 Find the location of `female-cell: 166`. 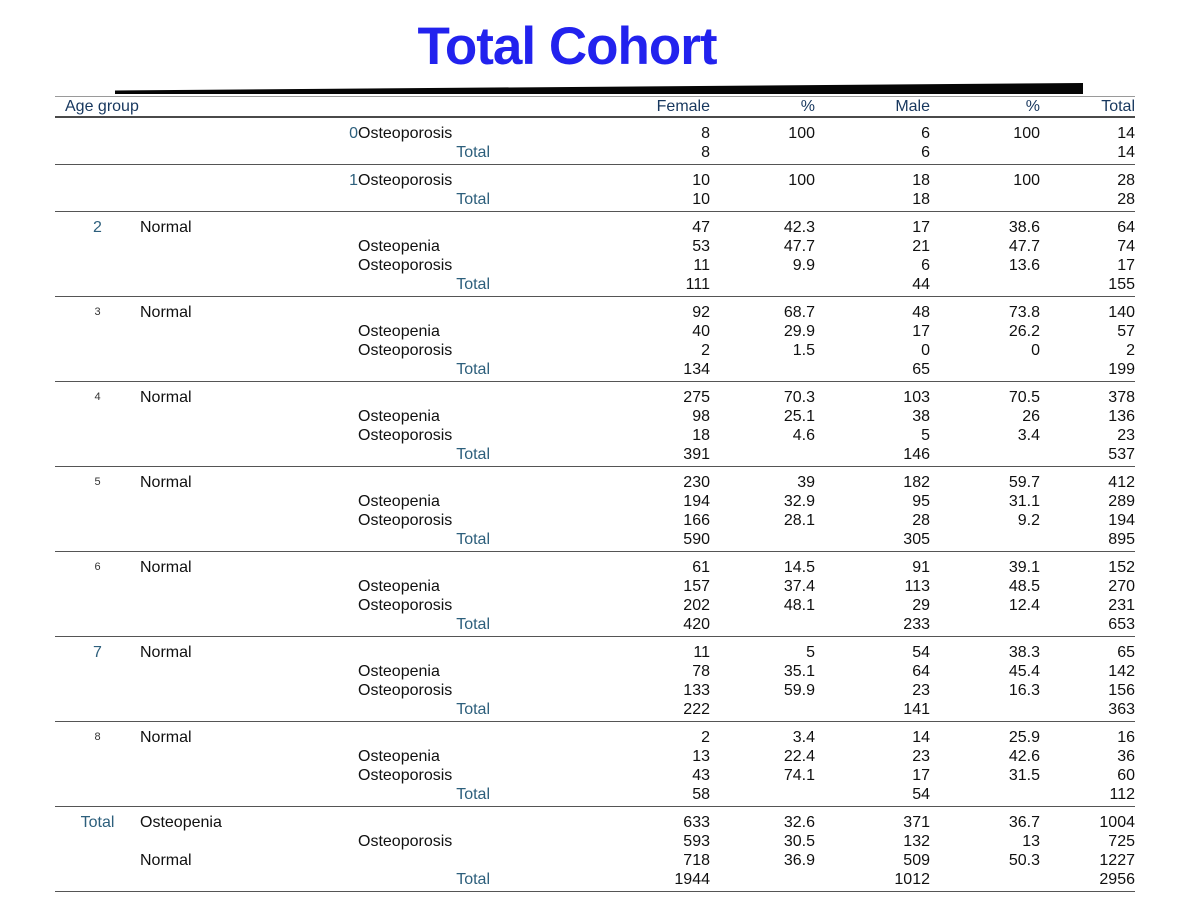

female-cell: 166 is located at coordinates (696, 520).